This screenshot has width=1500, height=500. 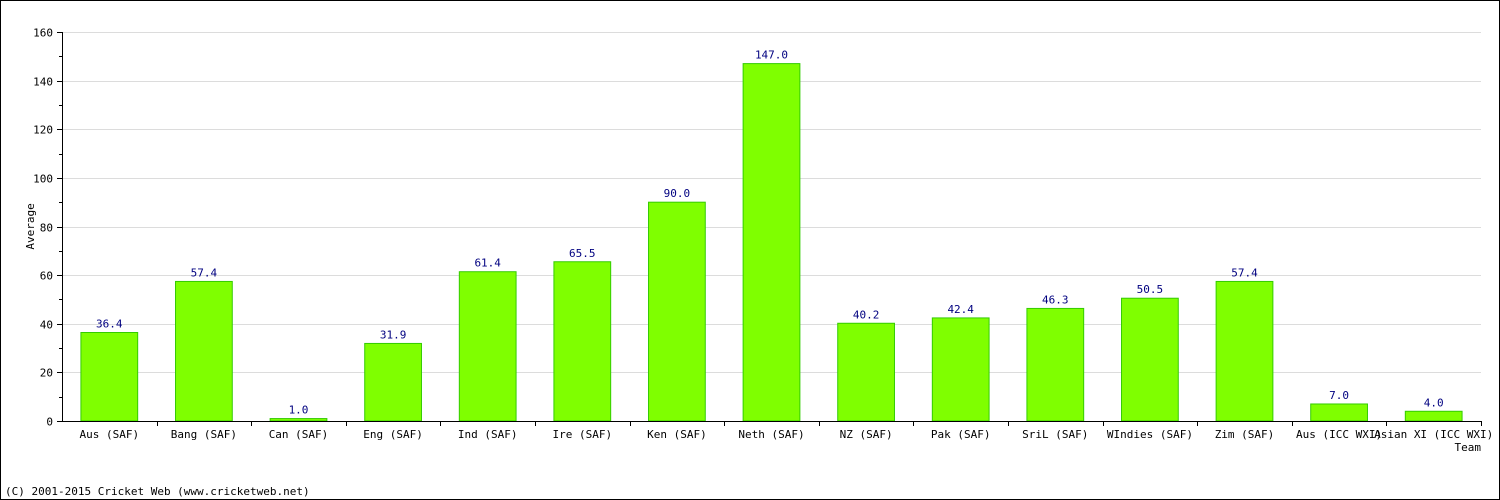 What do you see at coordinates (488, 434) in the screenshot?
I see `x-tick-label: Ind (SAF)` at bounding box center [488, 434].